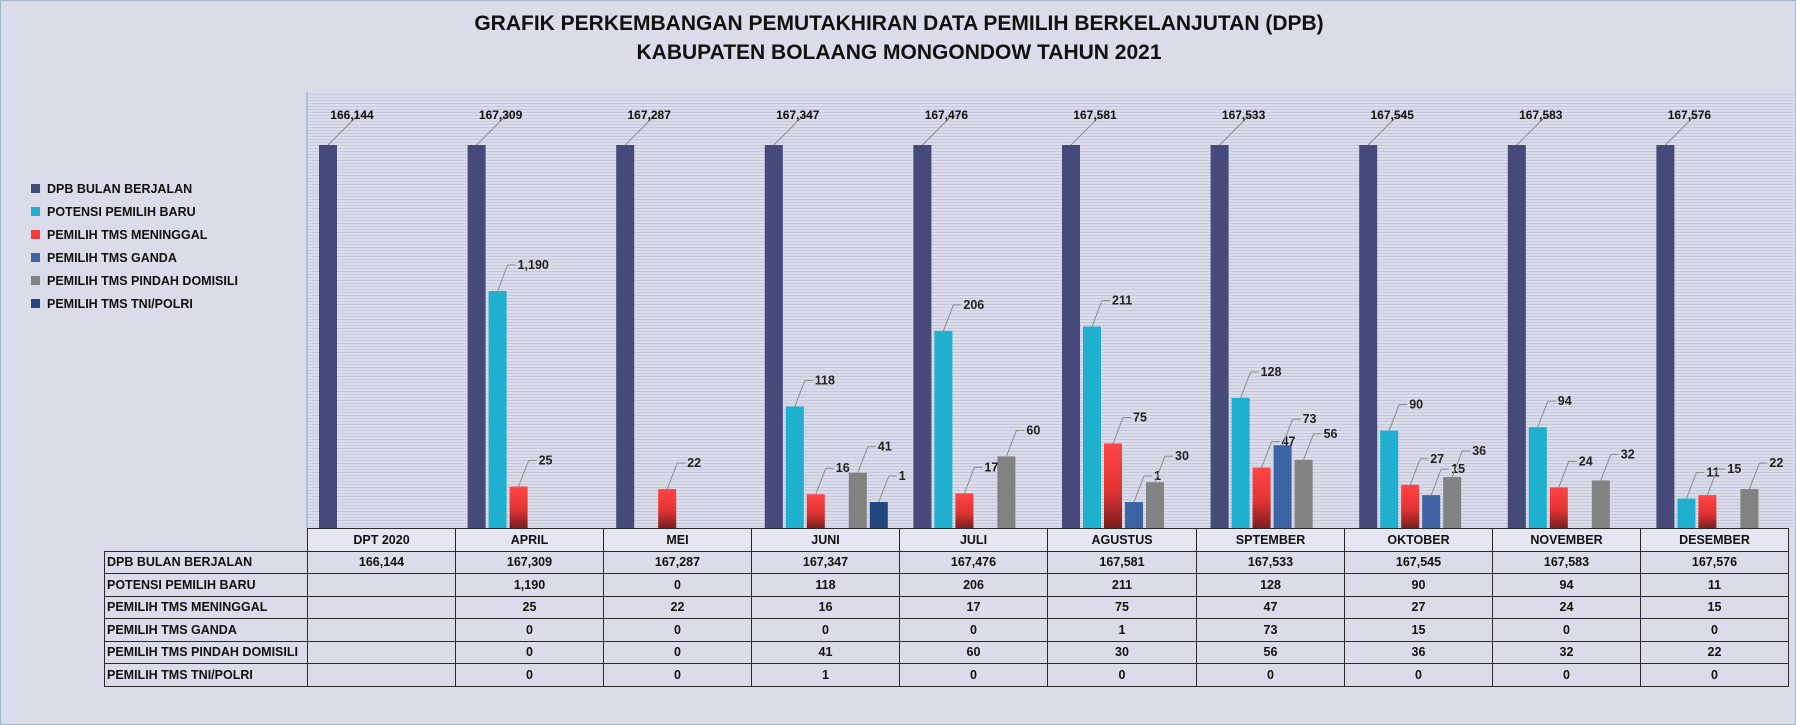 The width and height of the screenshot is (1796, 725). I want to click on table-column-header: DESEMBER, so click(1714, 540).